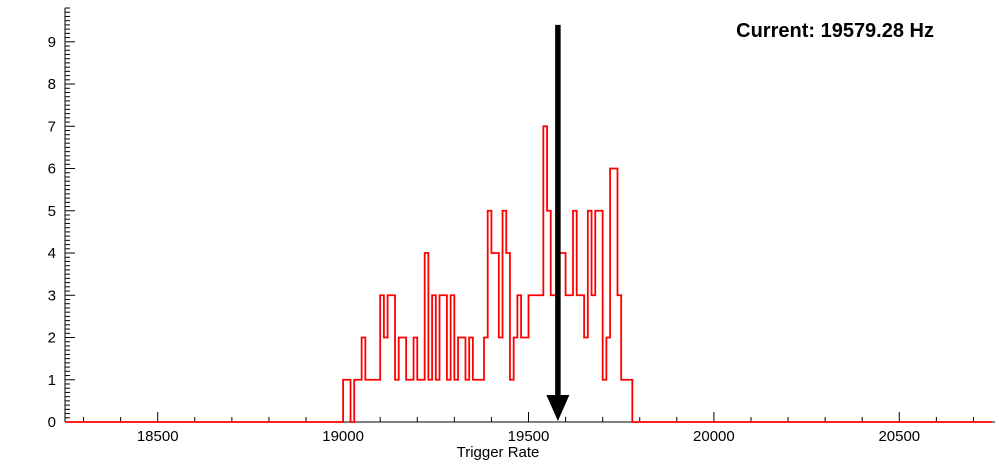  I want to click on x-tick-label: 20000, so click(714, 436).